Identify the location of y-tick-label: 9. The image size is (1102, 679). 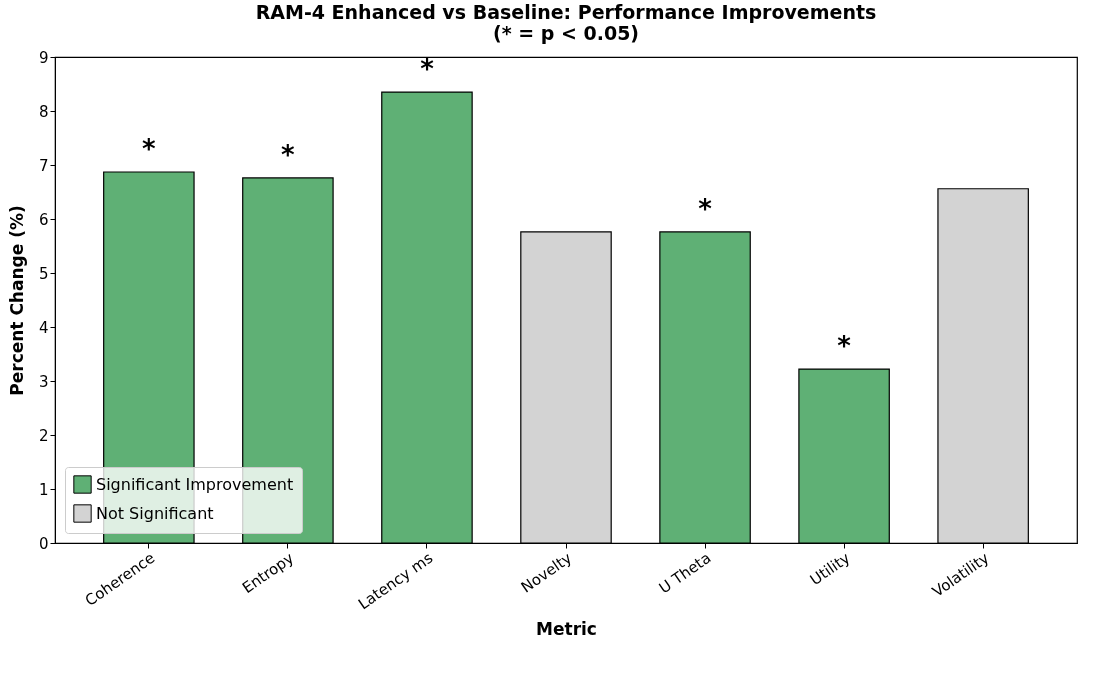
(43, 57).